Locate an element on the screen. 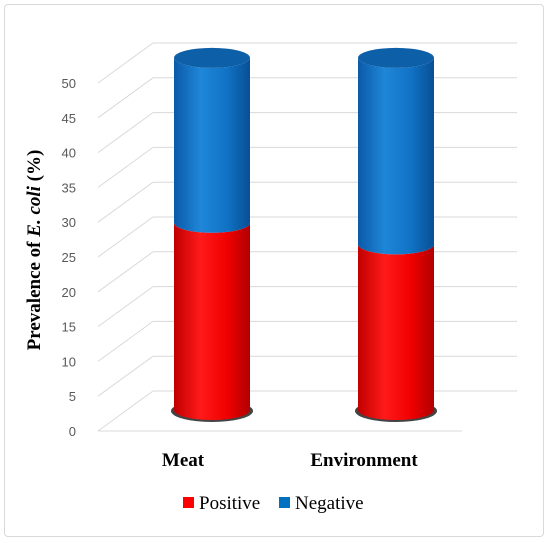  bar-positive-environment is located at coordinates (396, 332).